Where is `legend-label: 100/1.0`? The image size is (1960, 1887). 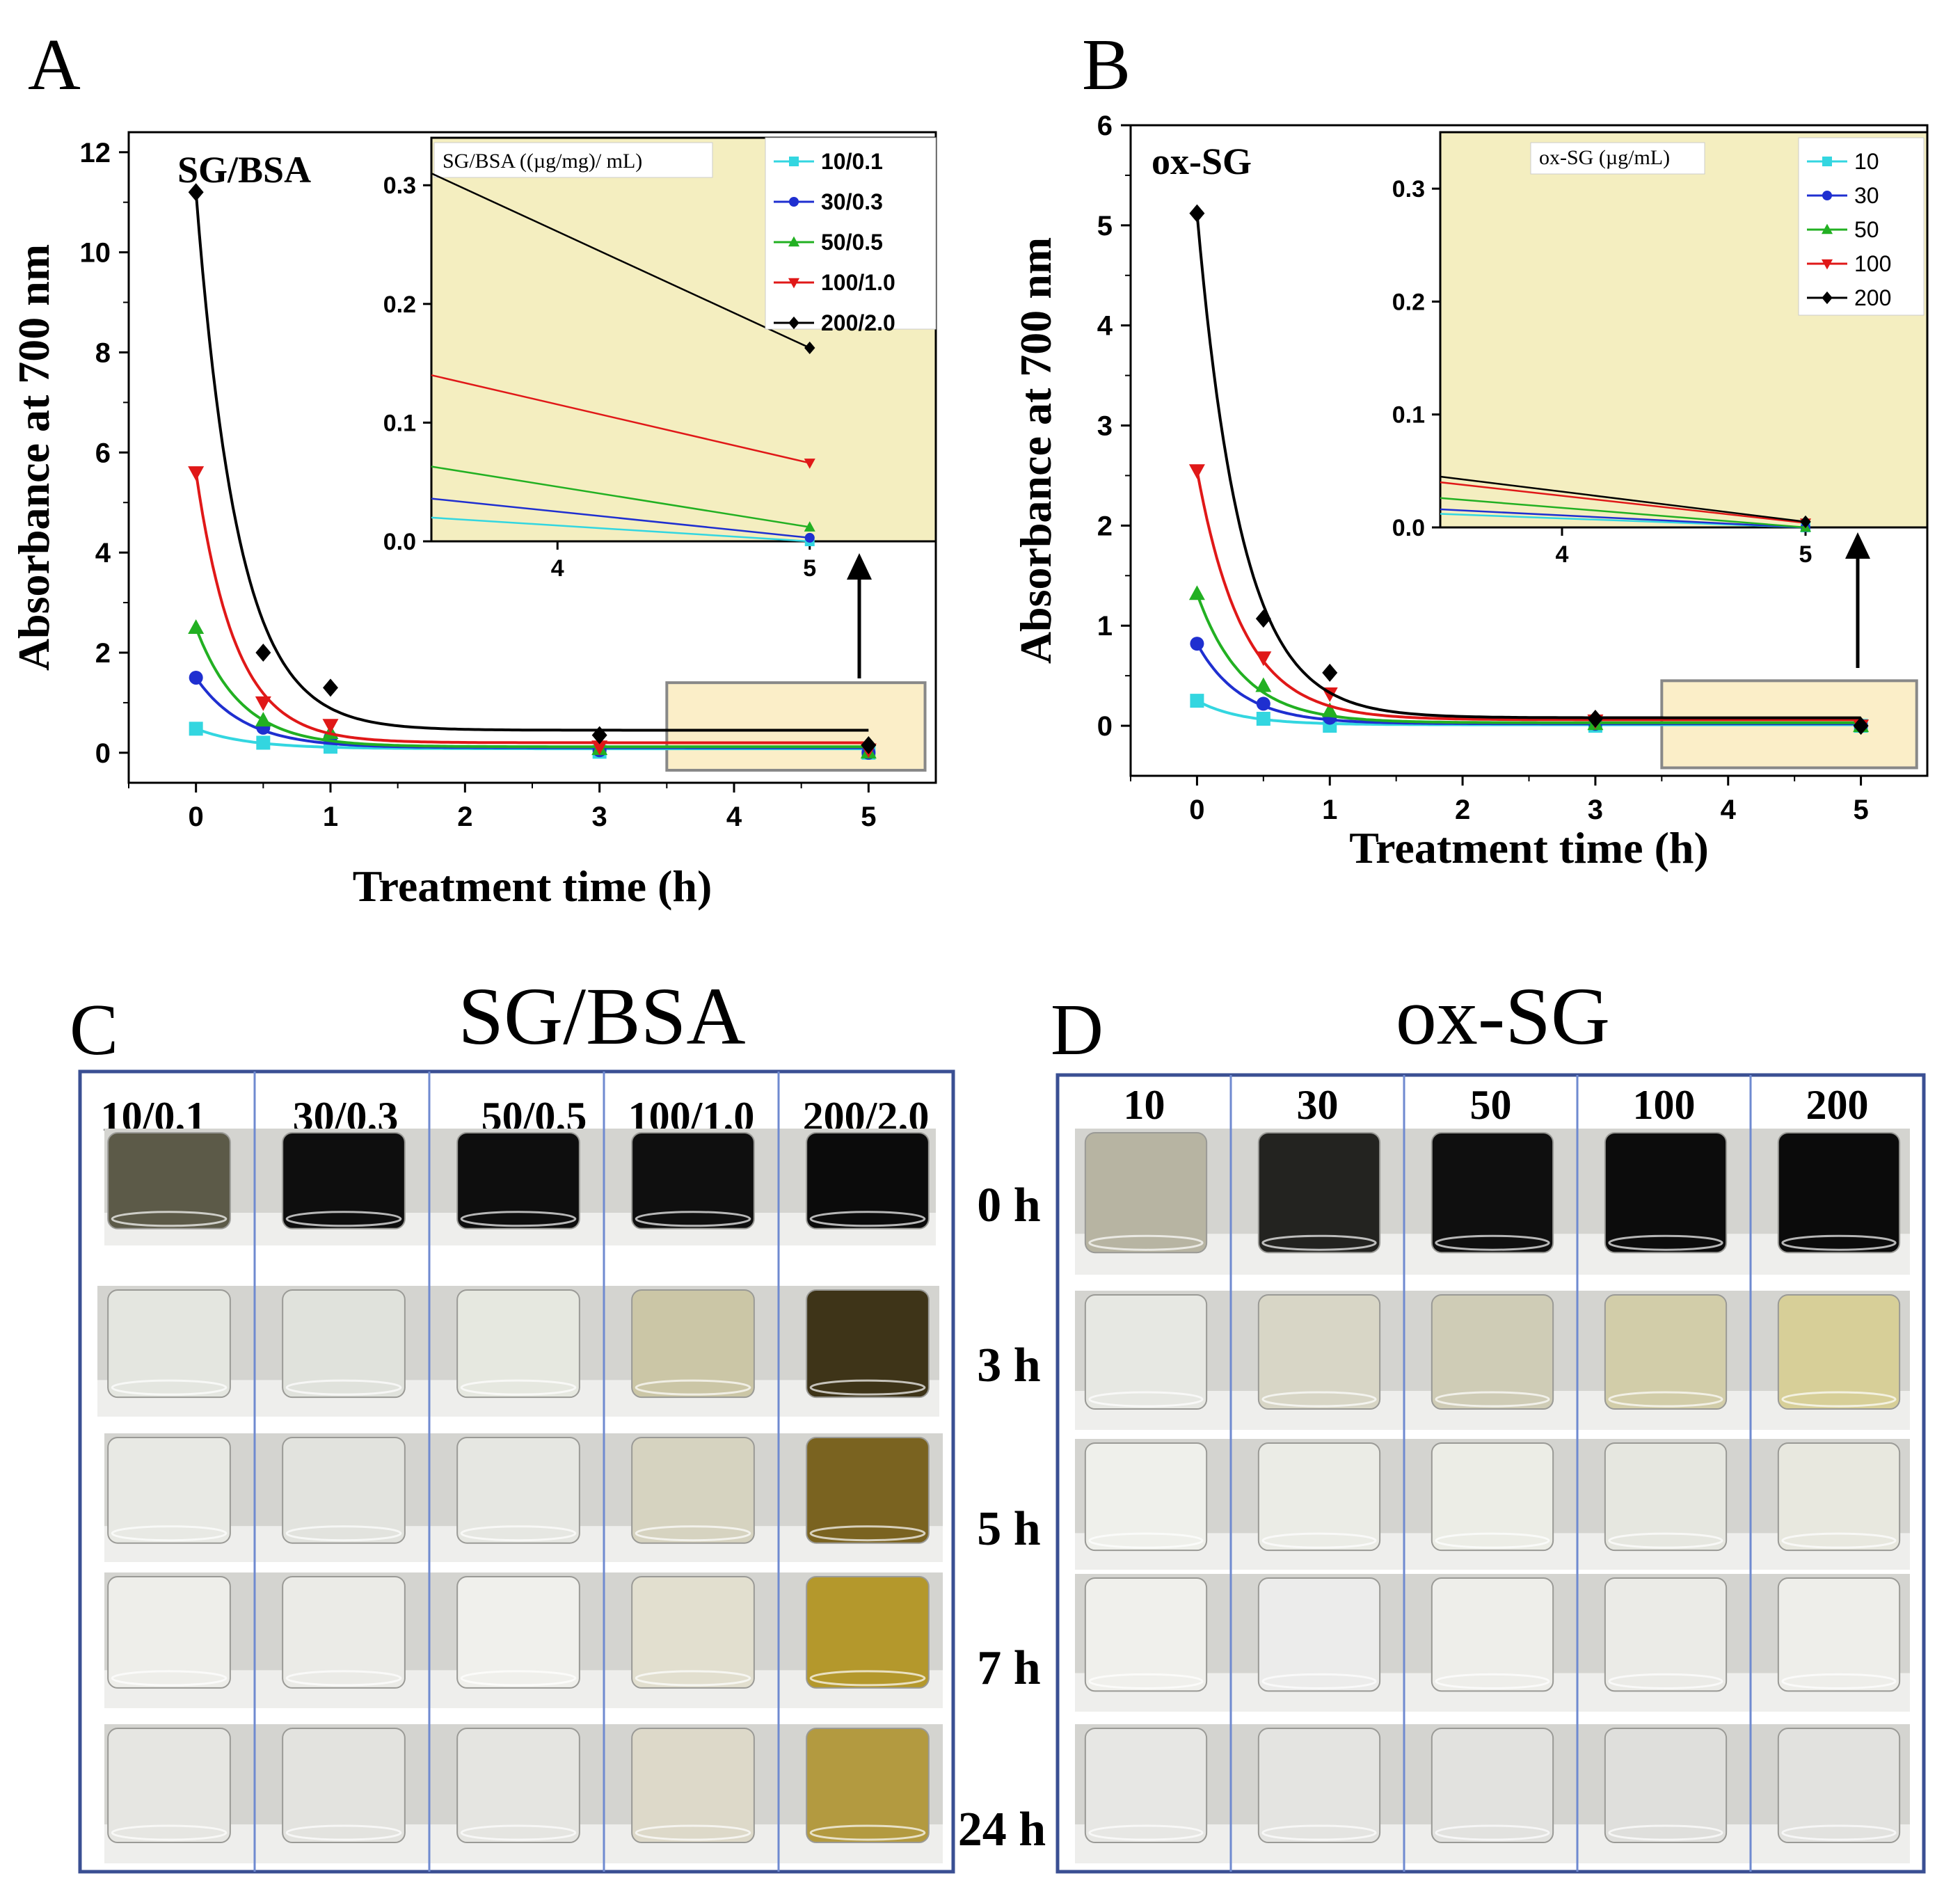
legend-label: 100/1.0 is located at coordinates (858, 282).